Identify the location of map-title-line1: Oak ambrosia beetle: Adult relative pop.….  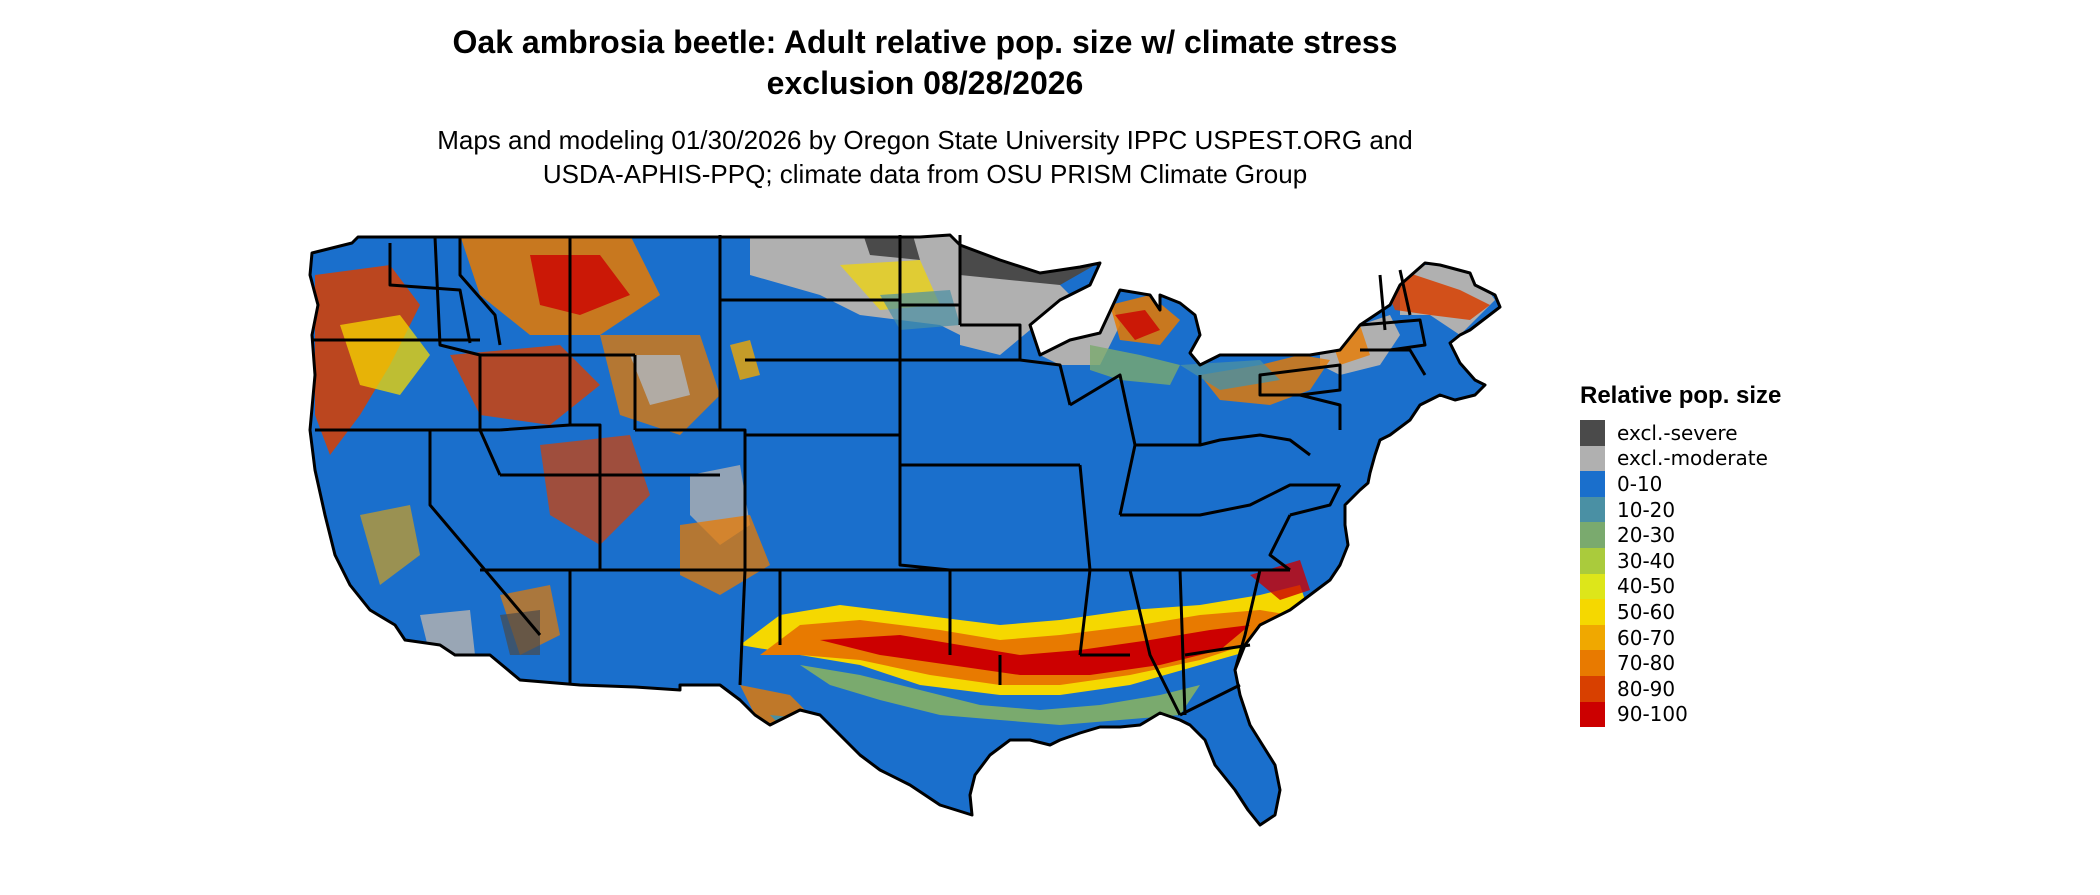
(925, 42).